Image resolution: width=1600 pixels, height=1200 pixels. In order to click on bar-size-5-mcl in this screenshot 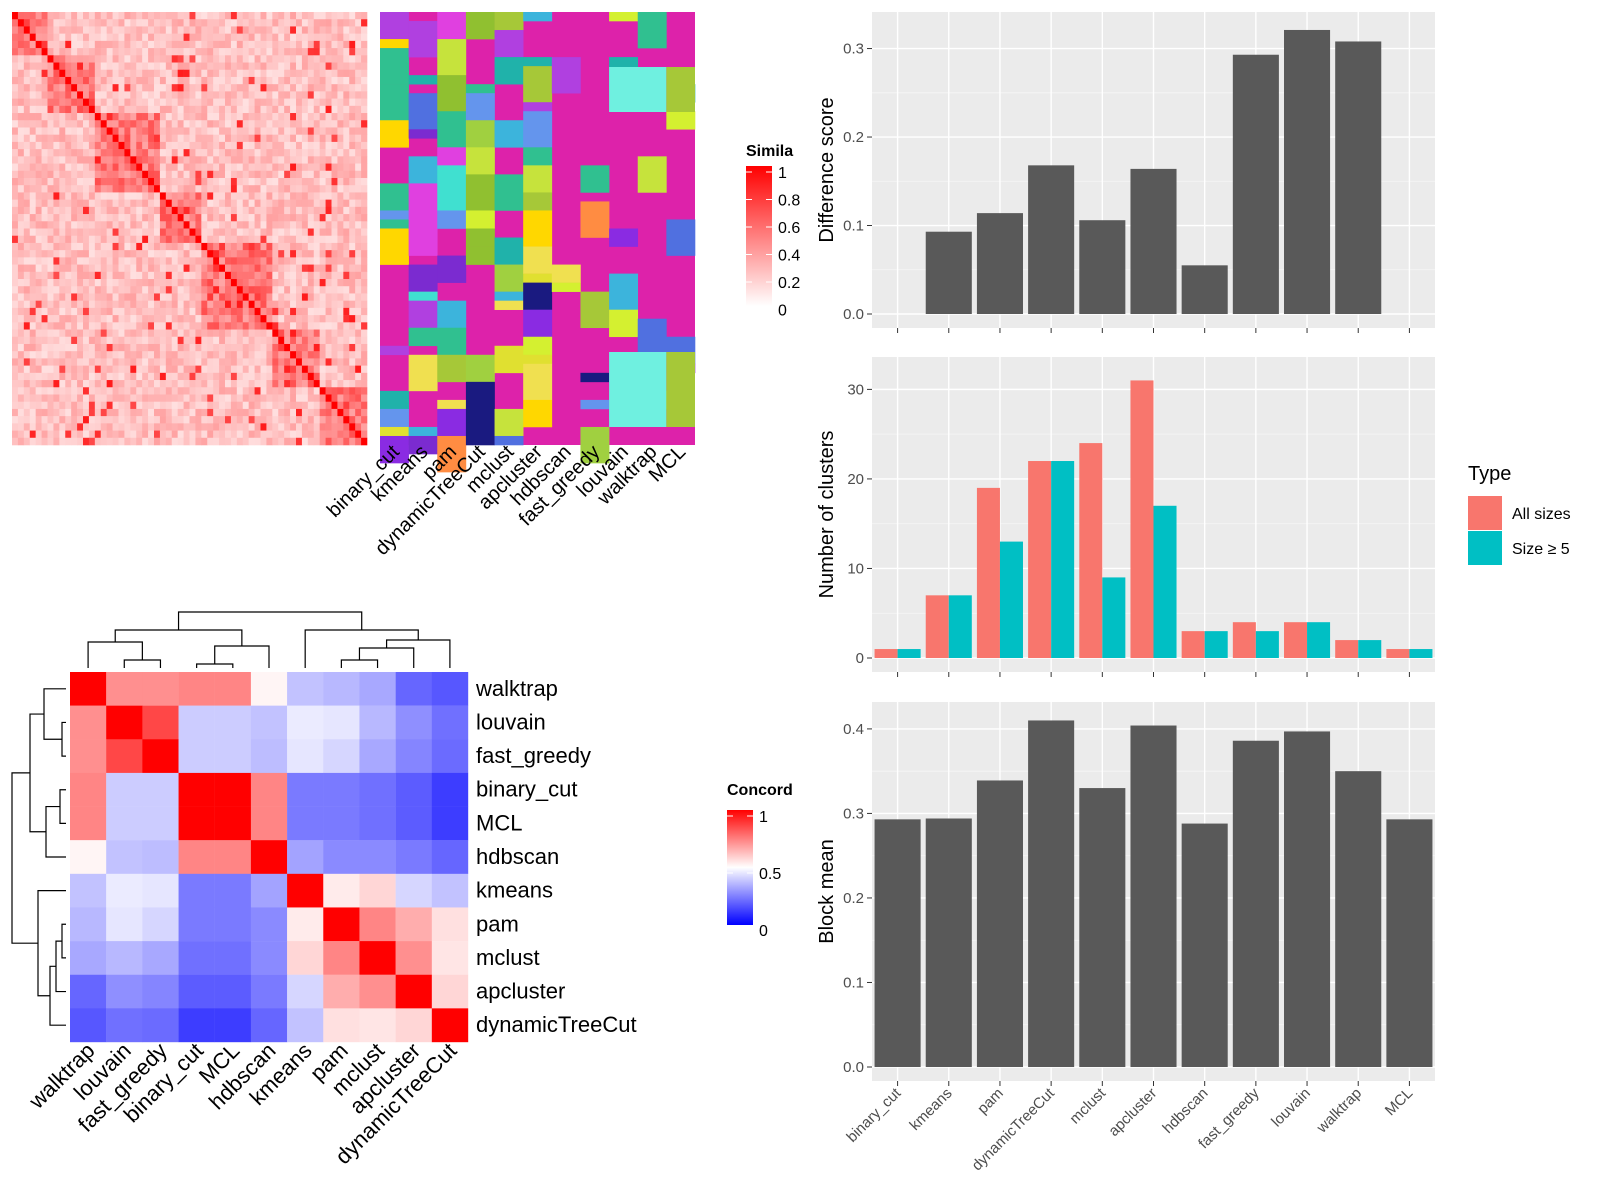, I will do `click(1421, 653)`.